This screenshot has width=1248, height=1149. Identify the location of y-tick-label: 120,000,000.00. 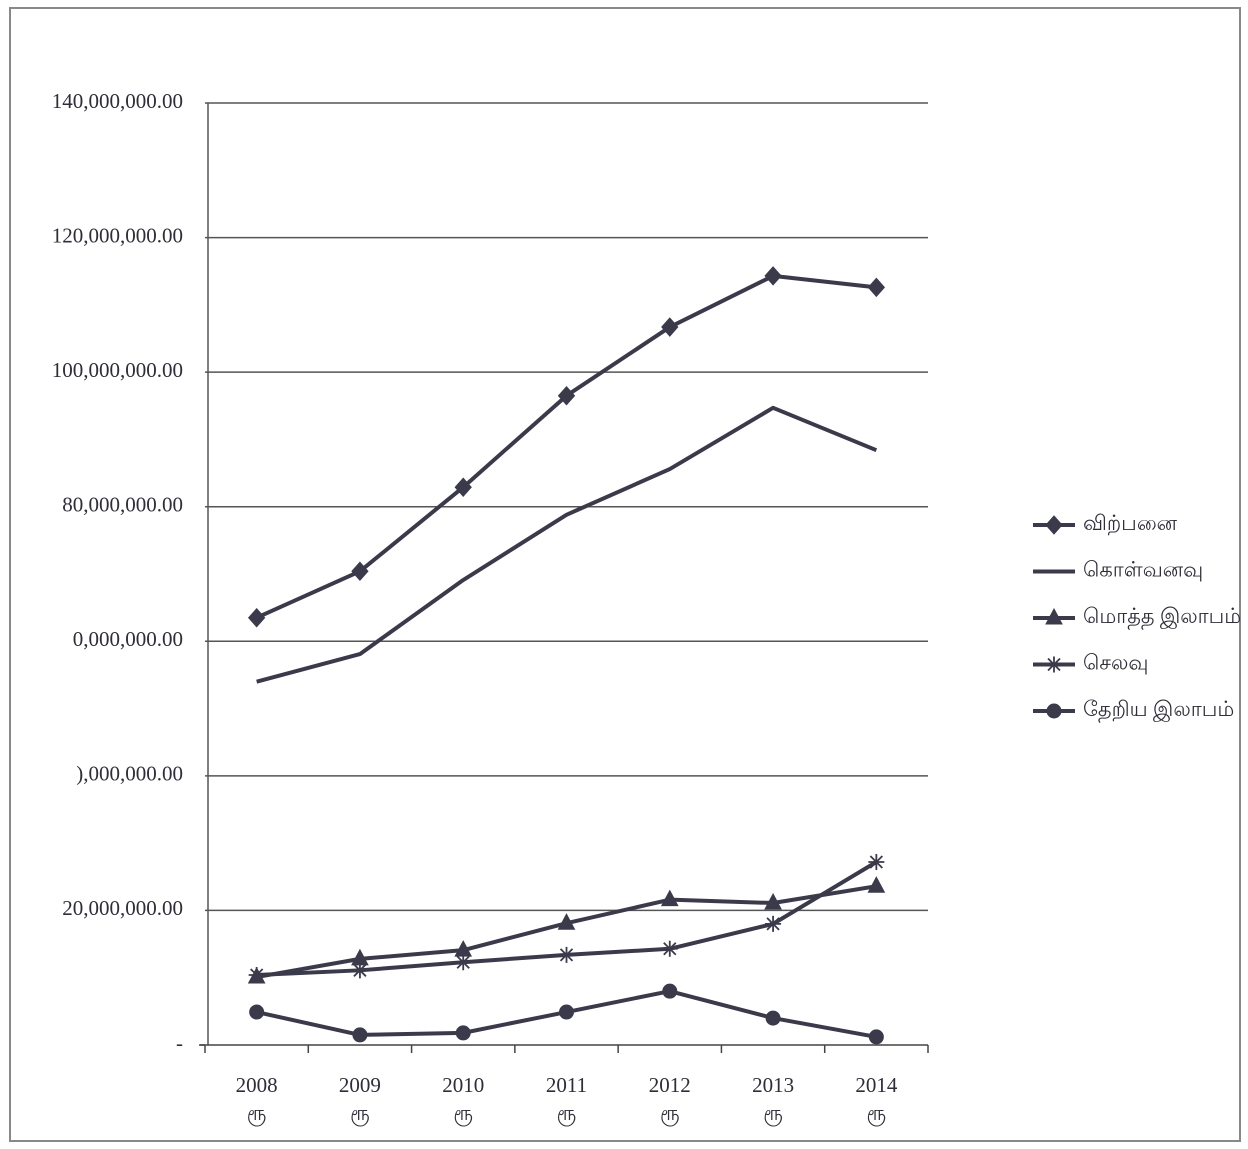
(117, 235).